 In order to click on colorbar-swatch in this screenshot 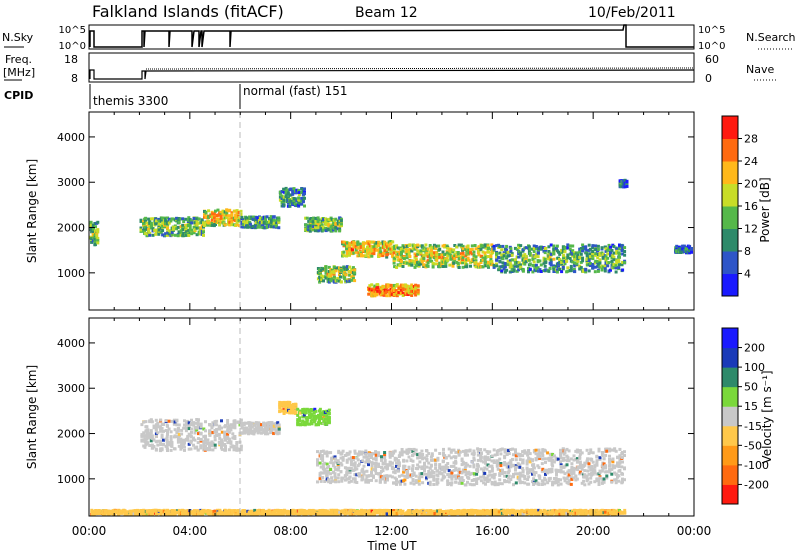, I will do `click(730, 262)`.